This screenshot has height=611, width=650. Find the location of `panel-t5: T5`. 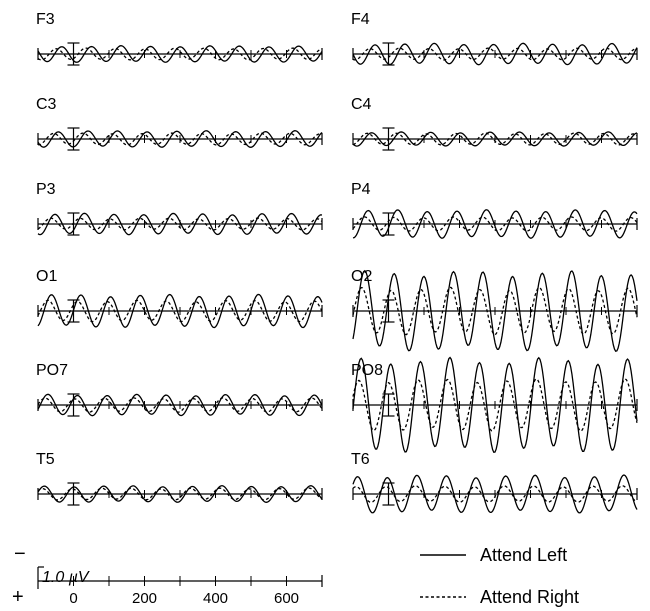

panel-t5: T5 is located at coordinates (179, 478).